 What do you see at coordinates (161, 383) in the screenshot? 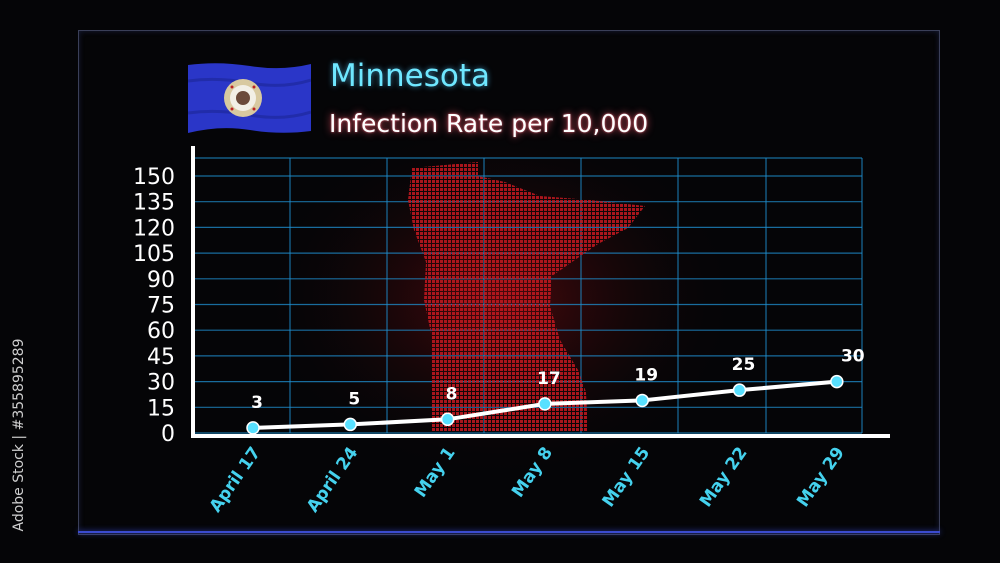
I see `y-tick-label: 30` at bounding box center [161, 383].